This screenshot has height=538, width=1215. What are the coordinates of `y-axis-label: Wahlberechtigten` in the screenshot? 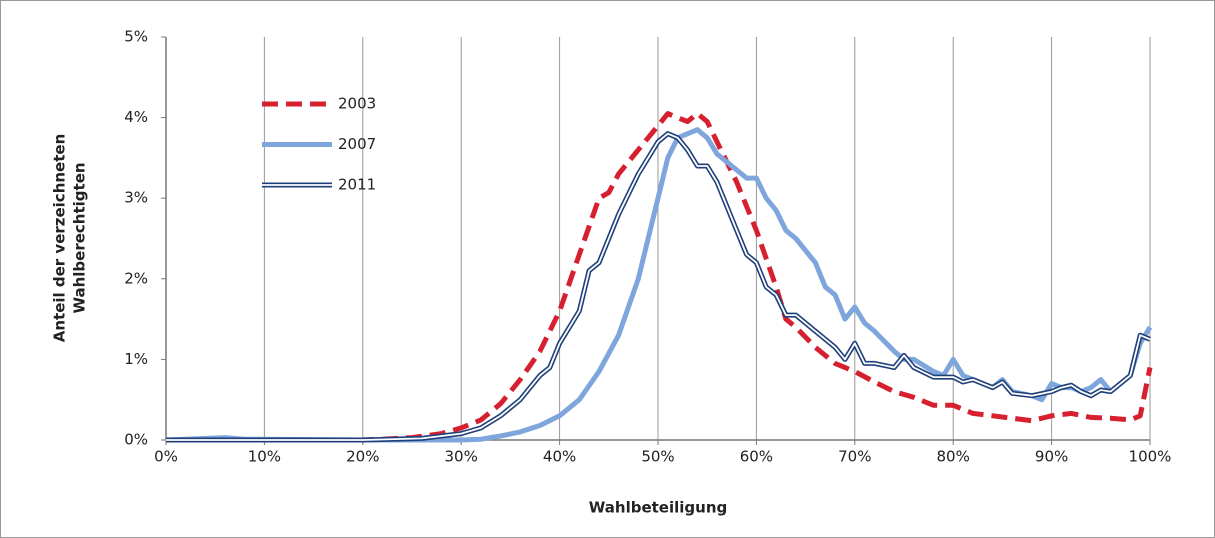 It's located at (80, 237).